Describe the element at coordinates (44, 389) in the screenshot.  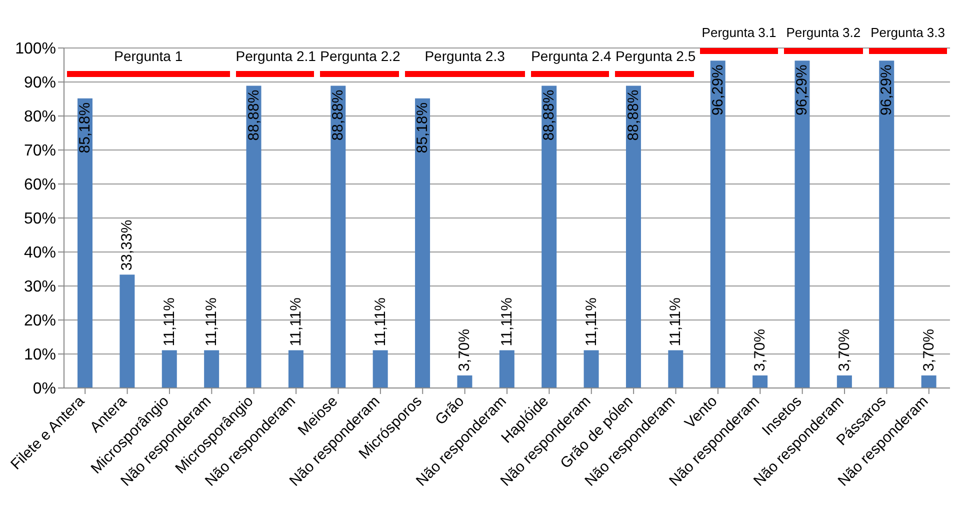
I see `y-tick-label: 0%` at that location.